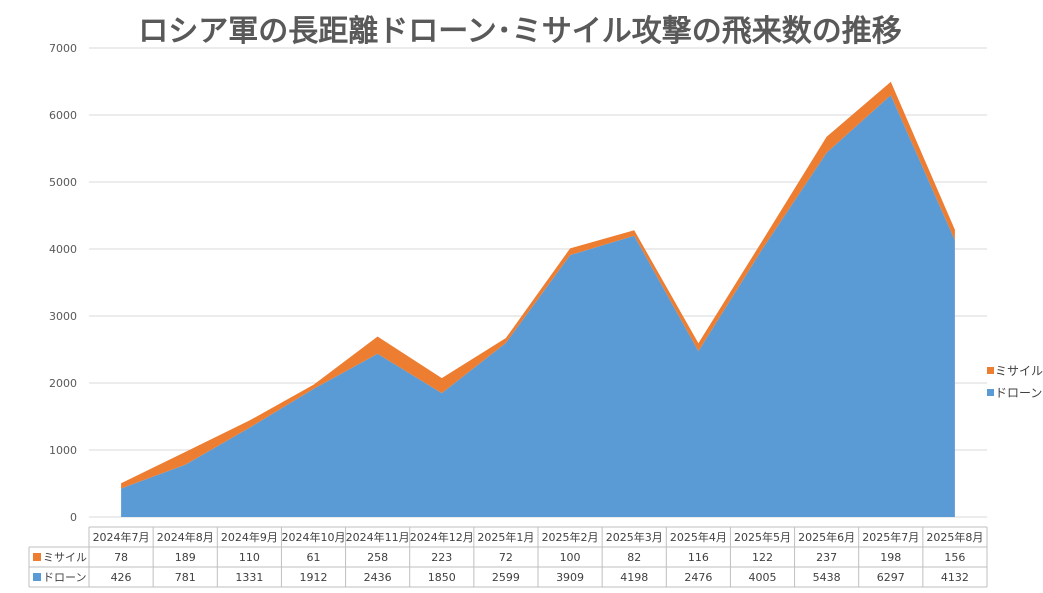  I want to click on table-cell: 156, so click(954, 557).